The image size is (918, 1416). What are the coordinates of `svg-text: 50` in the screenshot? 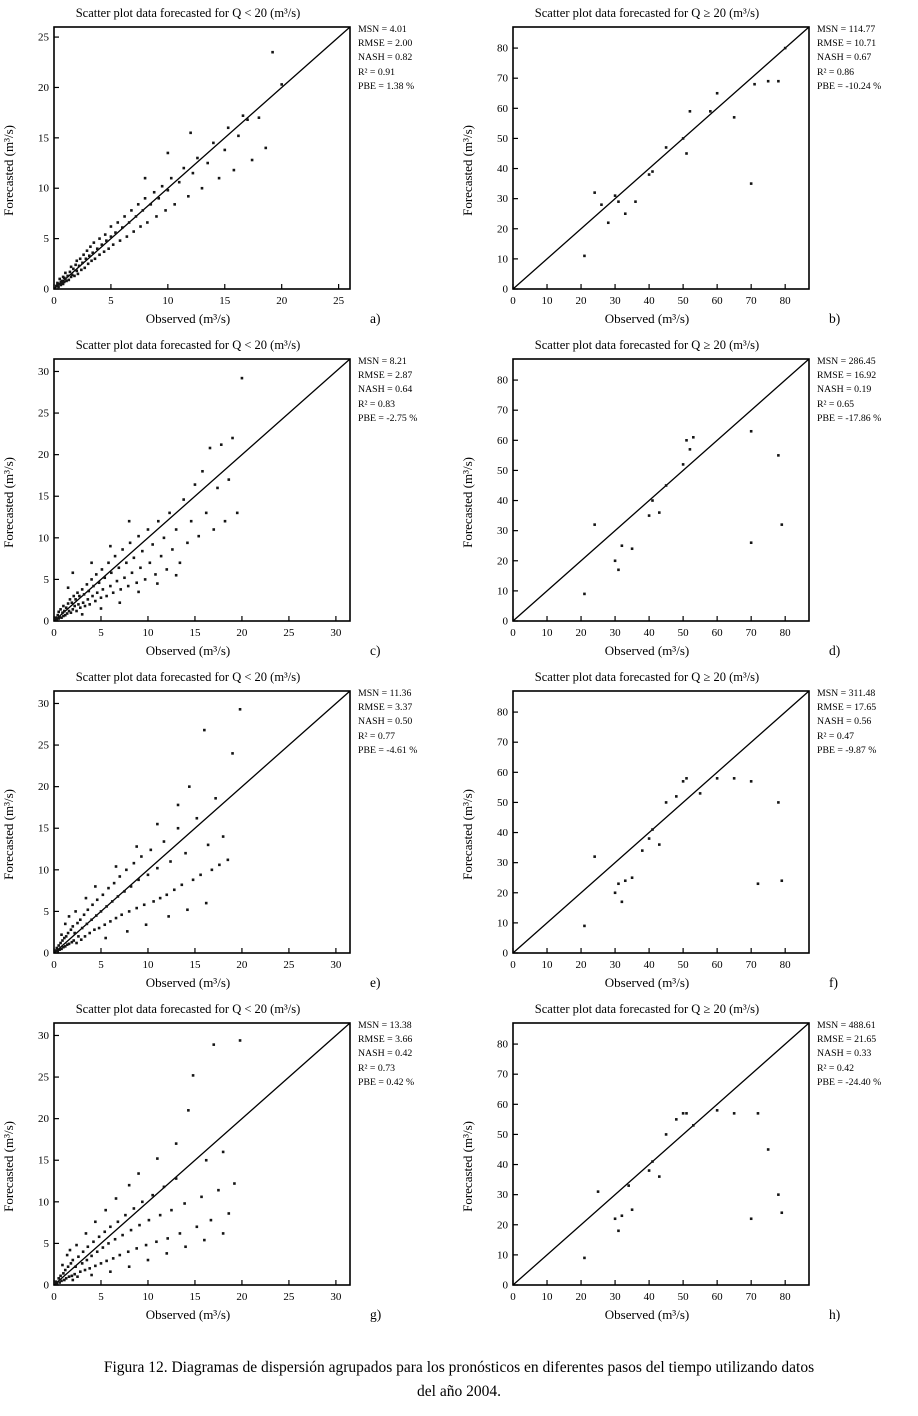 It's located at (503, 803).